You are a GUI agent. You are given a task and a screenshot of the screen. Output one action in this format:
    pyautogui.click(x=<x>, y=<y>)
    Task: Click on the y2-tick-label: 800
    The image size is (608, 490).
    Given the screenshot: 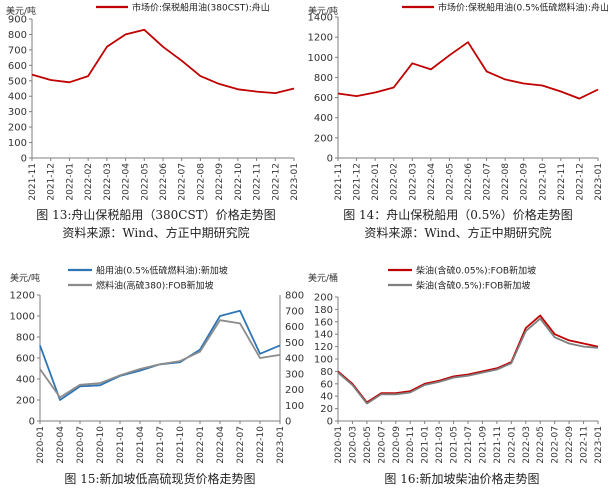 What is the action you would take?
    pyautogui.click(x=294, y=296)
    